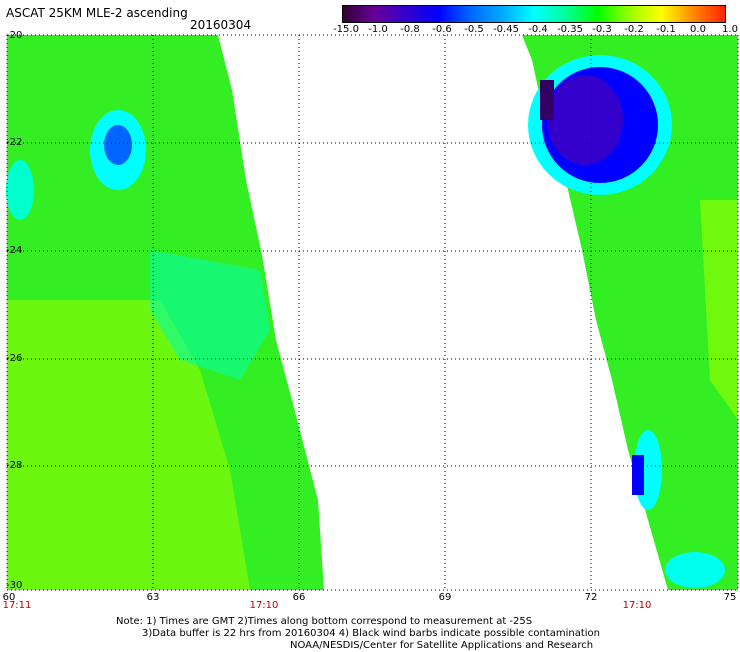 The height and width of the screenshot is (652, 740). I want to click on y-tick-label: -24, so click(14, 250).